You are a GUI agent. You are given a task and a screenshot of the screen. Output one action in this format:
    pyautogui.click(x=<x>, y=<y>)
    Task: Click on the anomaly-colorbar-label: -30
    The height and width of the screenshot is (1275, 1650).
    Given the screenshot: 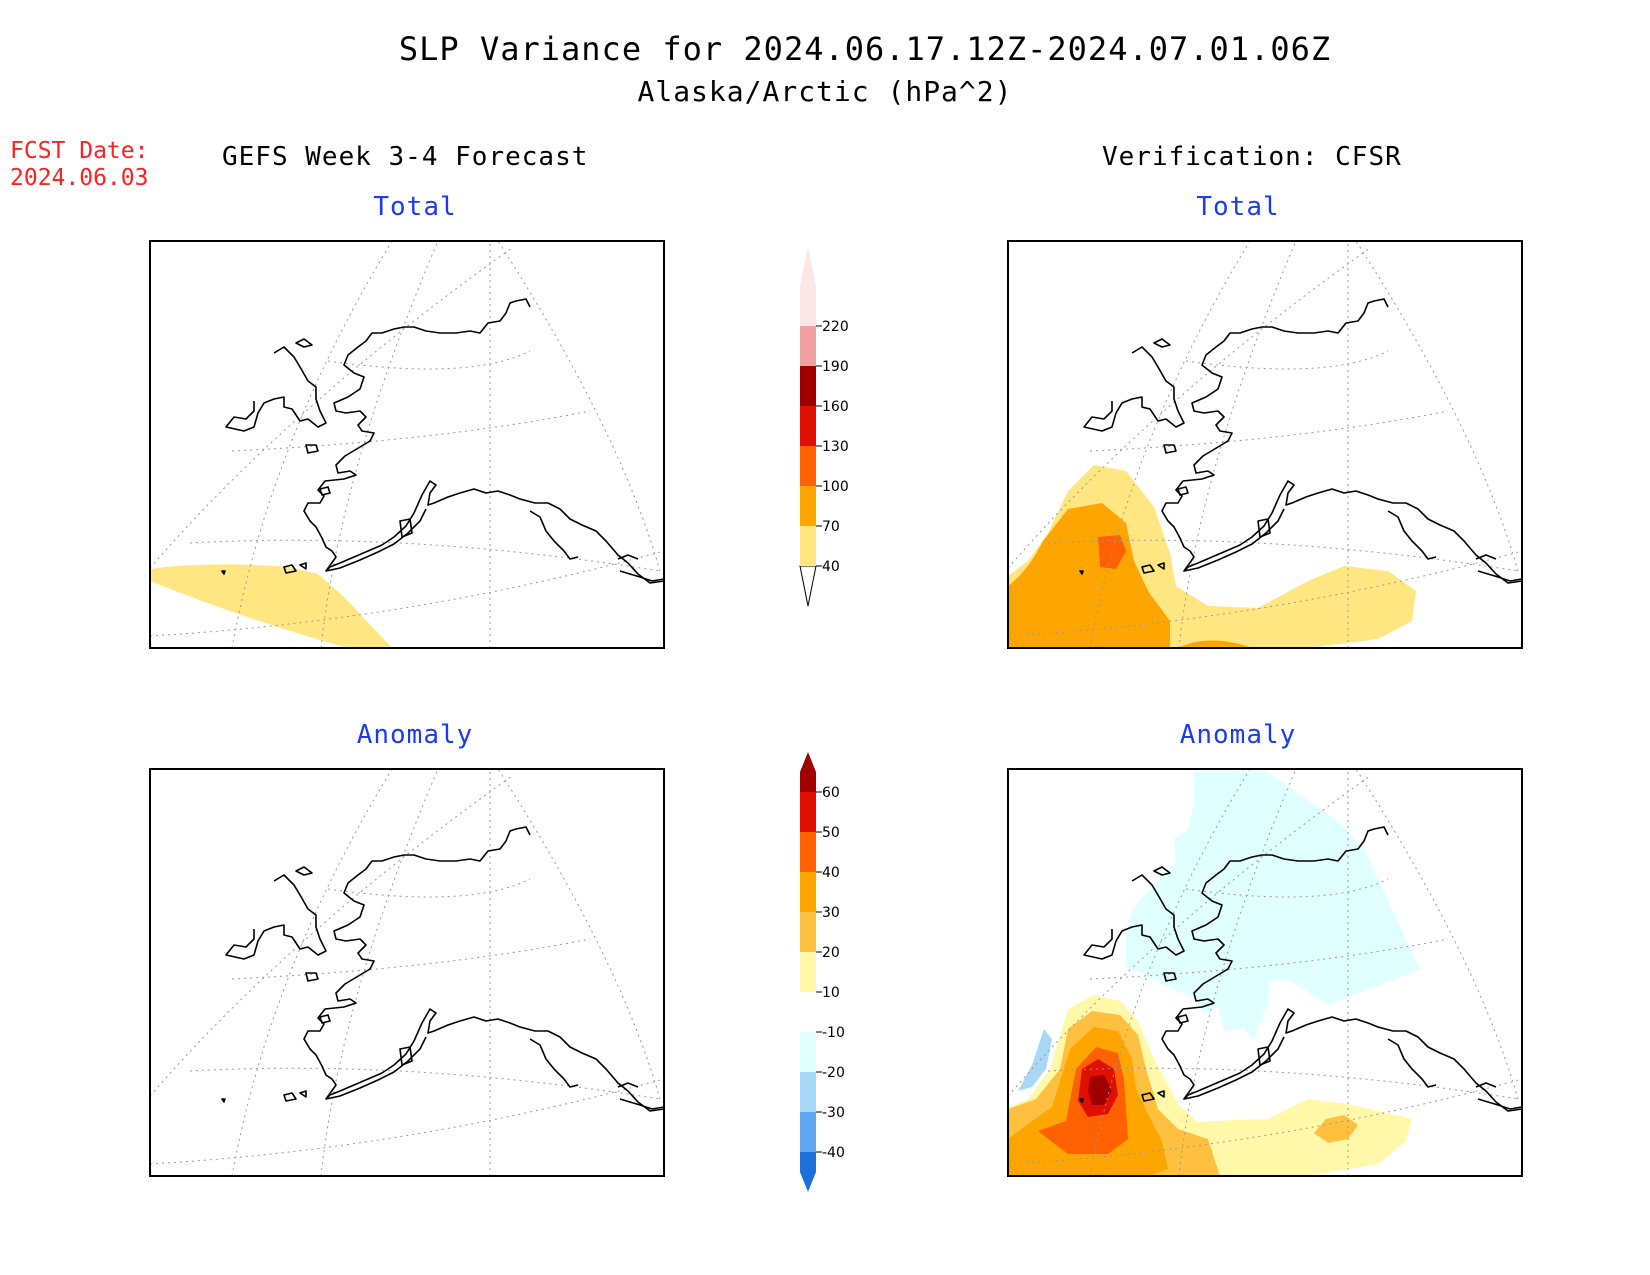 What is the action you would take?
    pyautogui.click(x=833, y=1113)
    